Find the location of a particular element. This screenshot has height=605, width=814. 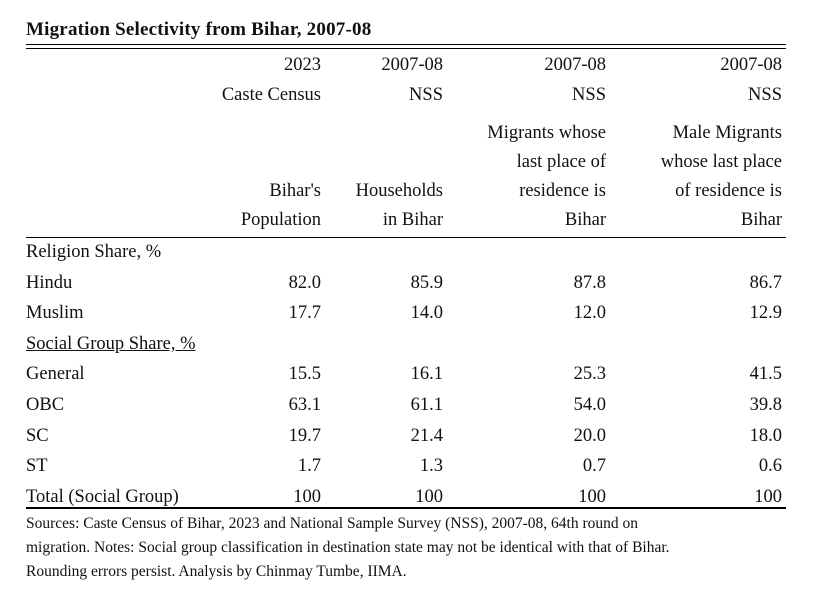

column-source: Caste Census is located at coordinates (271, 95).